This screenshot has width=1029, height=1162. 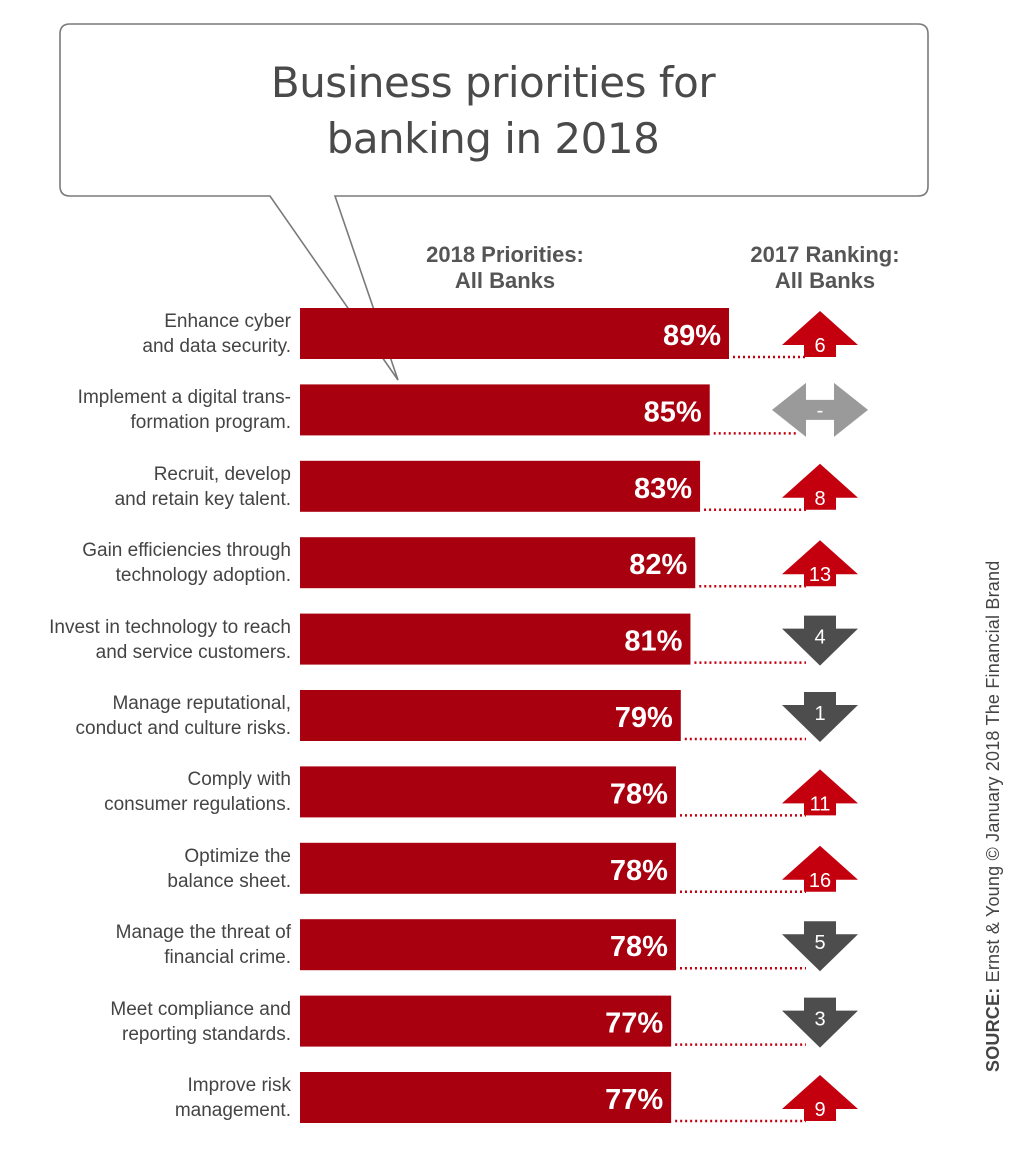 What do you see at coordinates (740, 739) in the screenshot?
I see `dots-layer` at bounding box center [740, 739].